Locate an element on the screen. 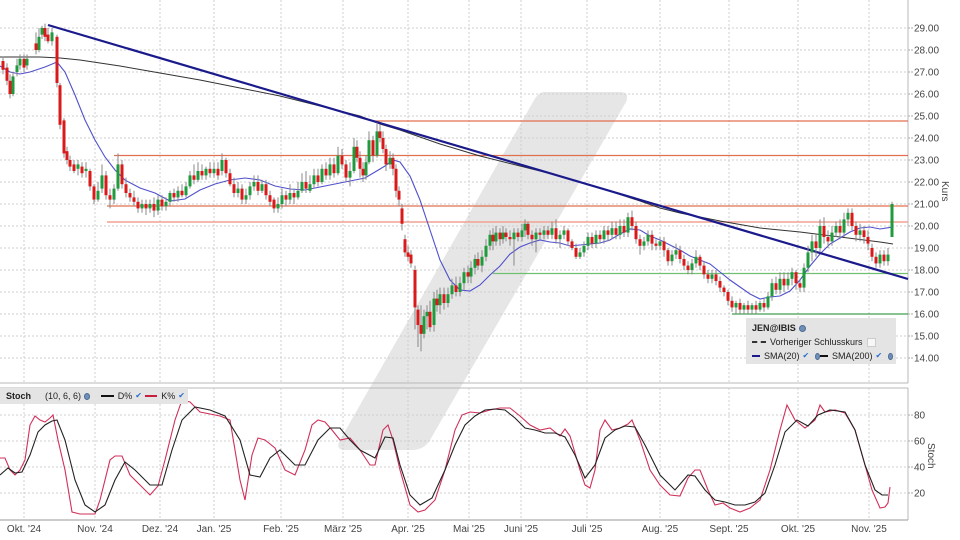 This screenshot has height=540, width=960. symbol-settings-icon is located at coordinates (802, 328).